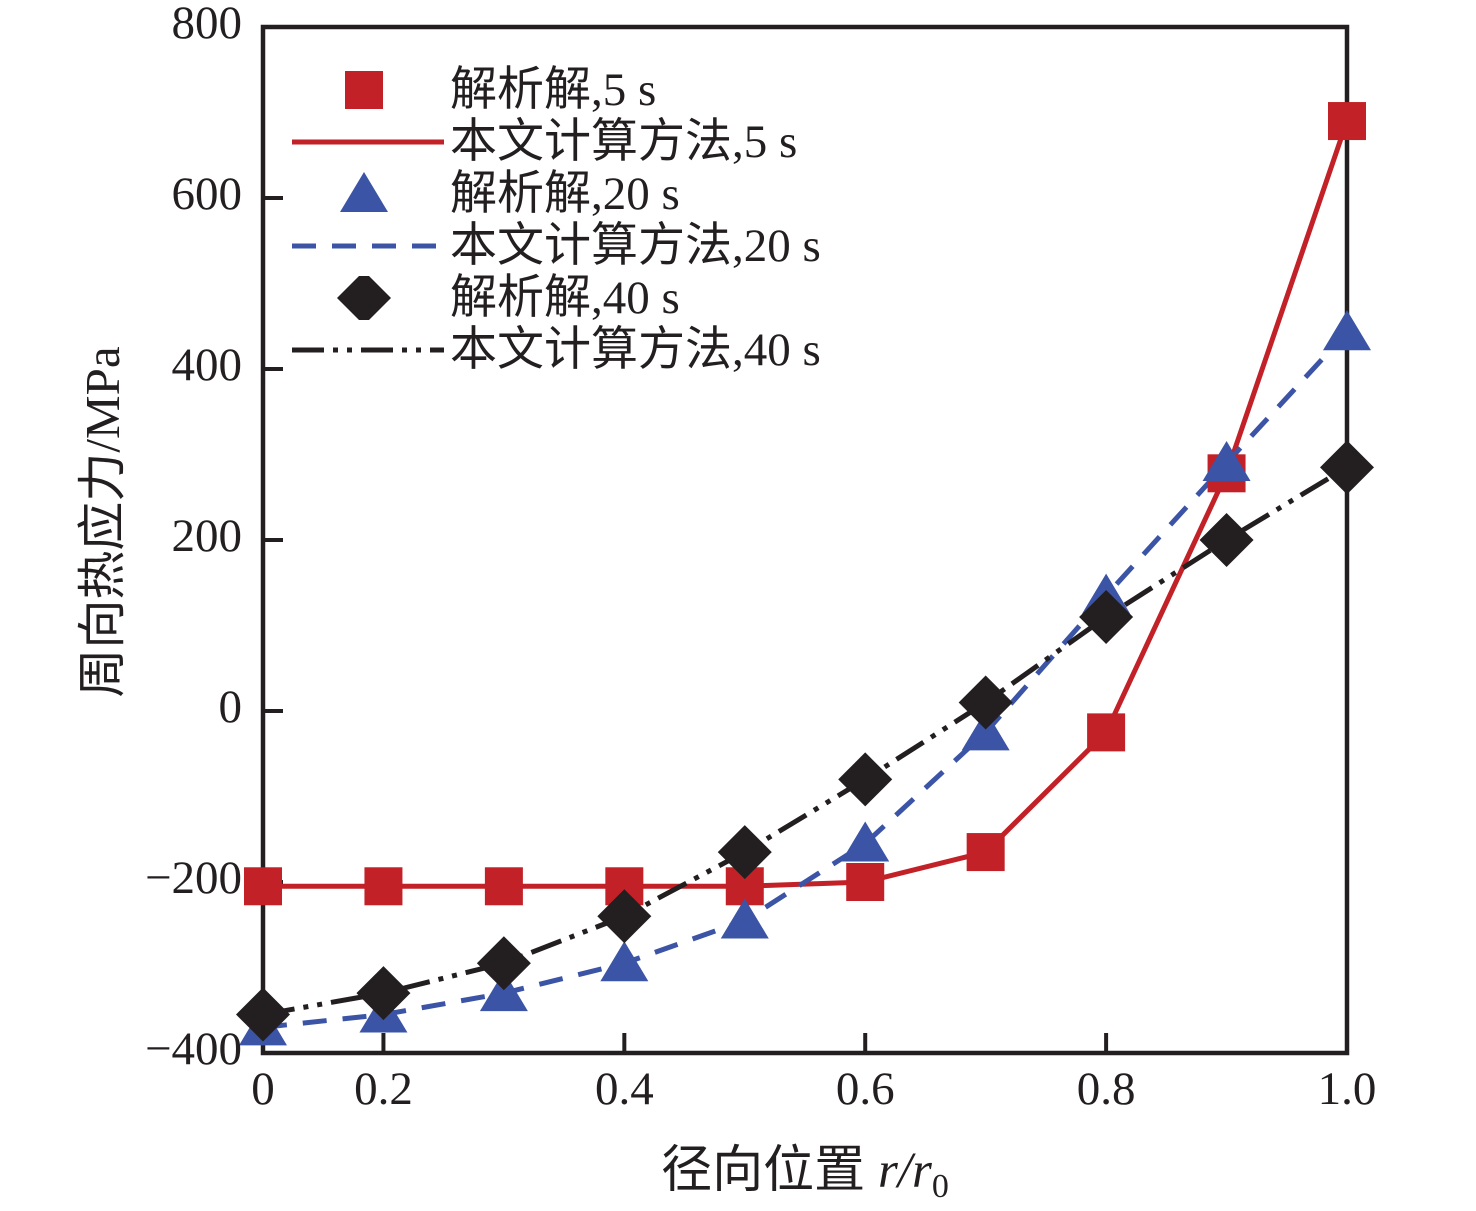  Describe the element at coordinates (193, 1049) in the screenshot. I see `y-tick-label: −400` at that location.